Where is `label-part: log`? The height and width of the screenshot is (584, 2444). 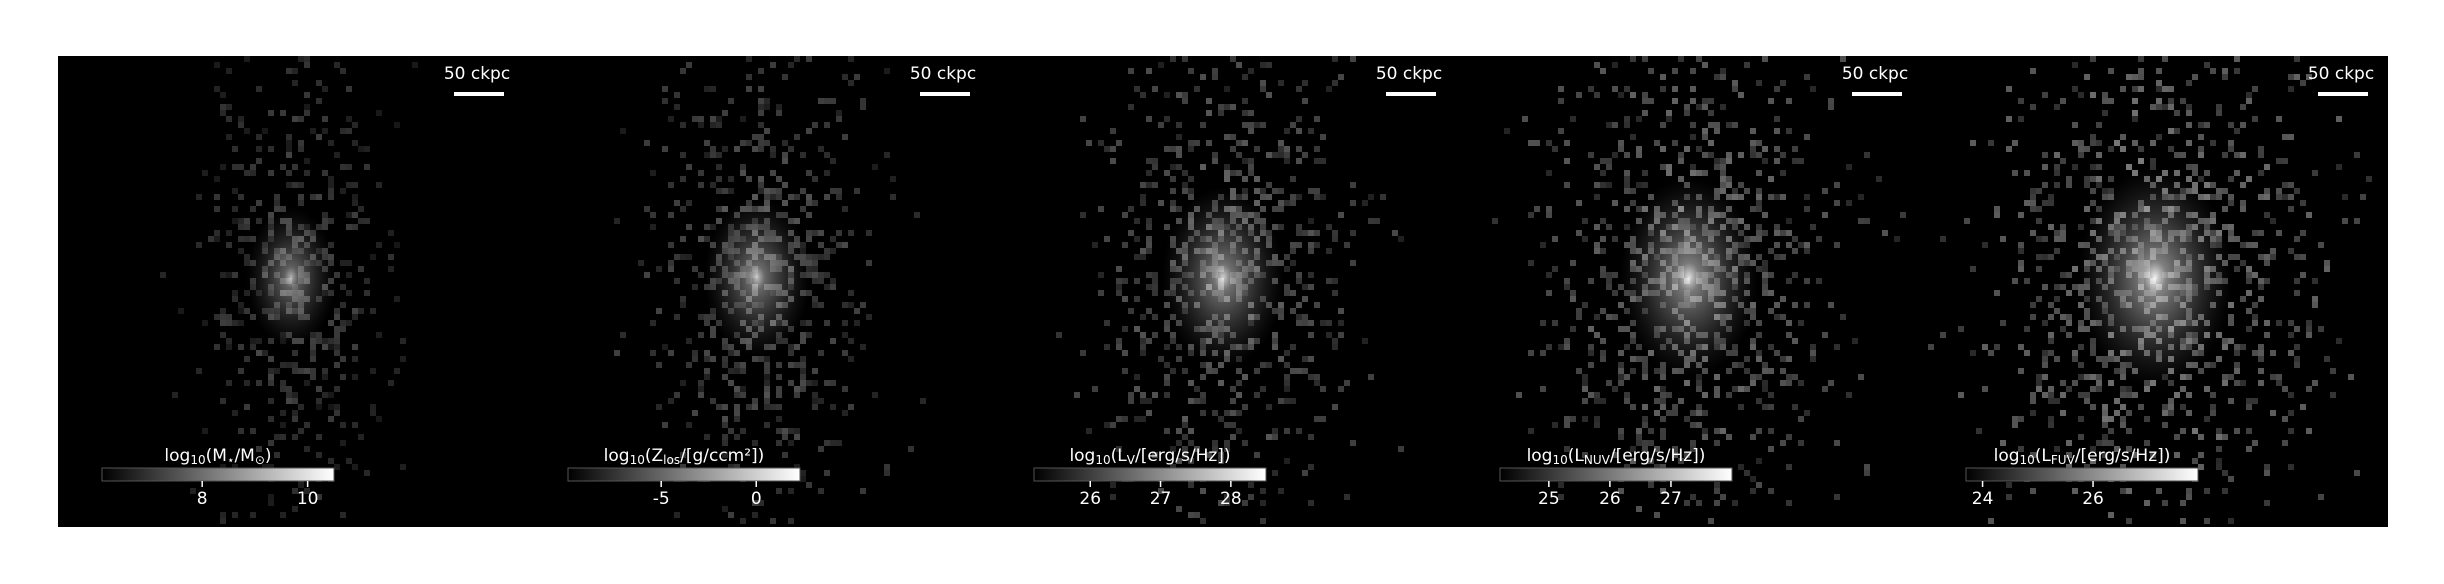 label-part: log is located at coordinates (1082, 456).